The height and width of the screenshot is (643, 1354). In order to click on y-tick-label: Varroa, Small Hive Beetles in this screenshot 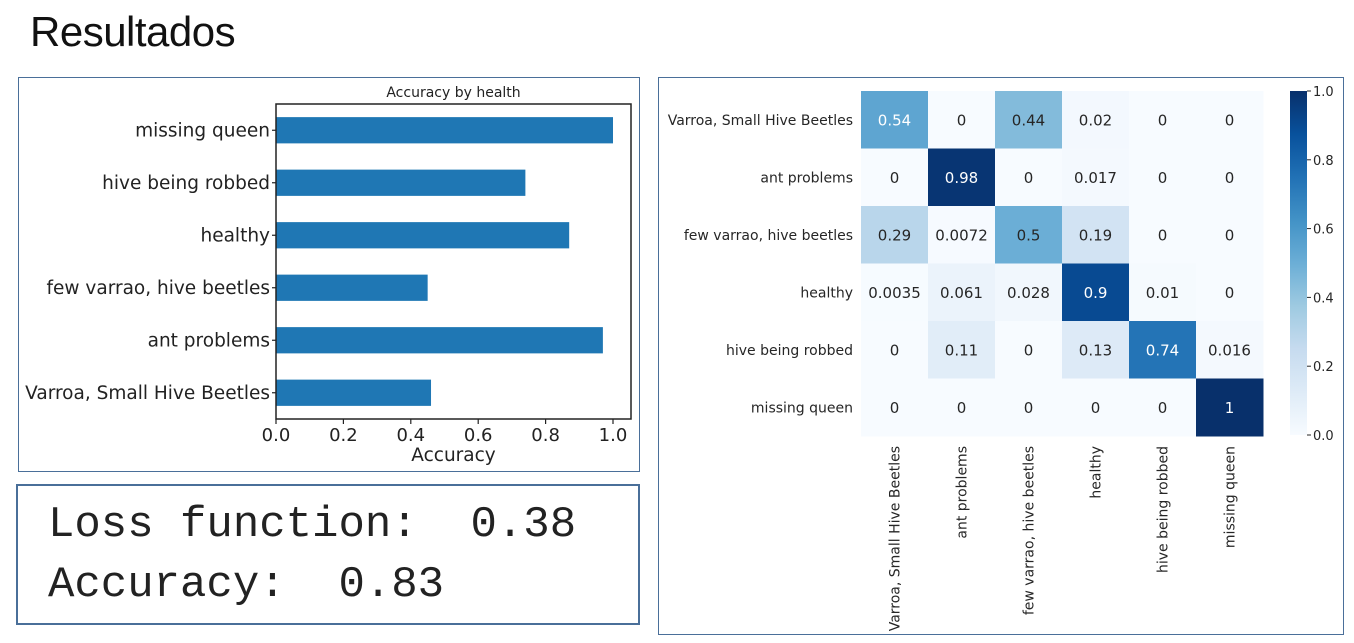, I will do `click(147, 393)`.